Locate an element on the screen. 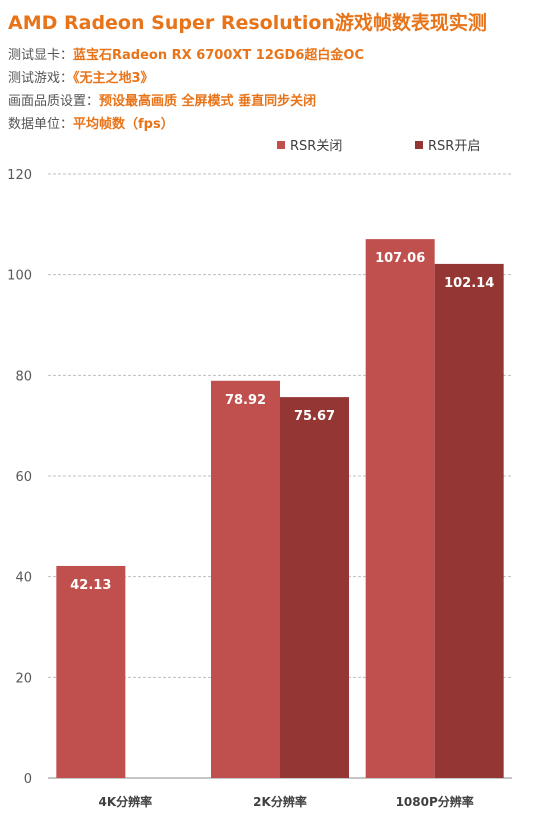  info-line-gpu: 测试显卡：蓝宝石Radeon RX 6700XT 12GD6超白金OC is located at coordinates (186, 53).